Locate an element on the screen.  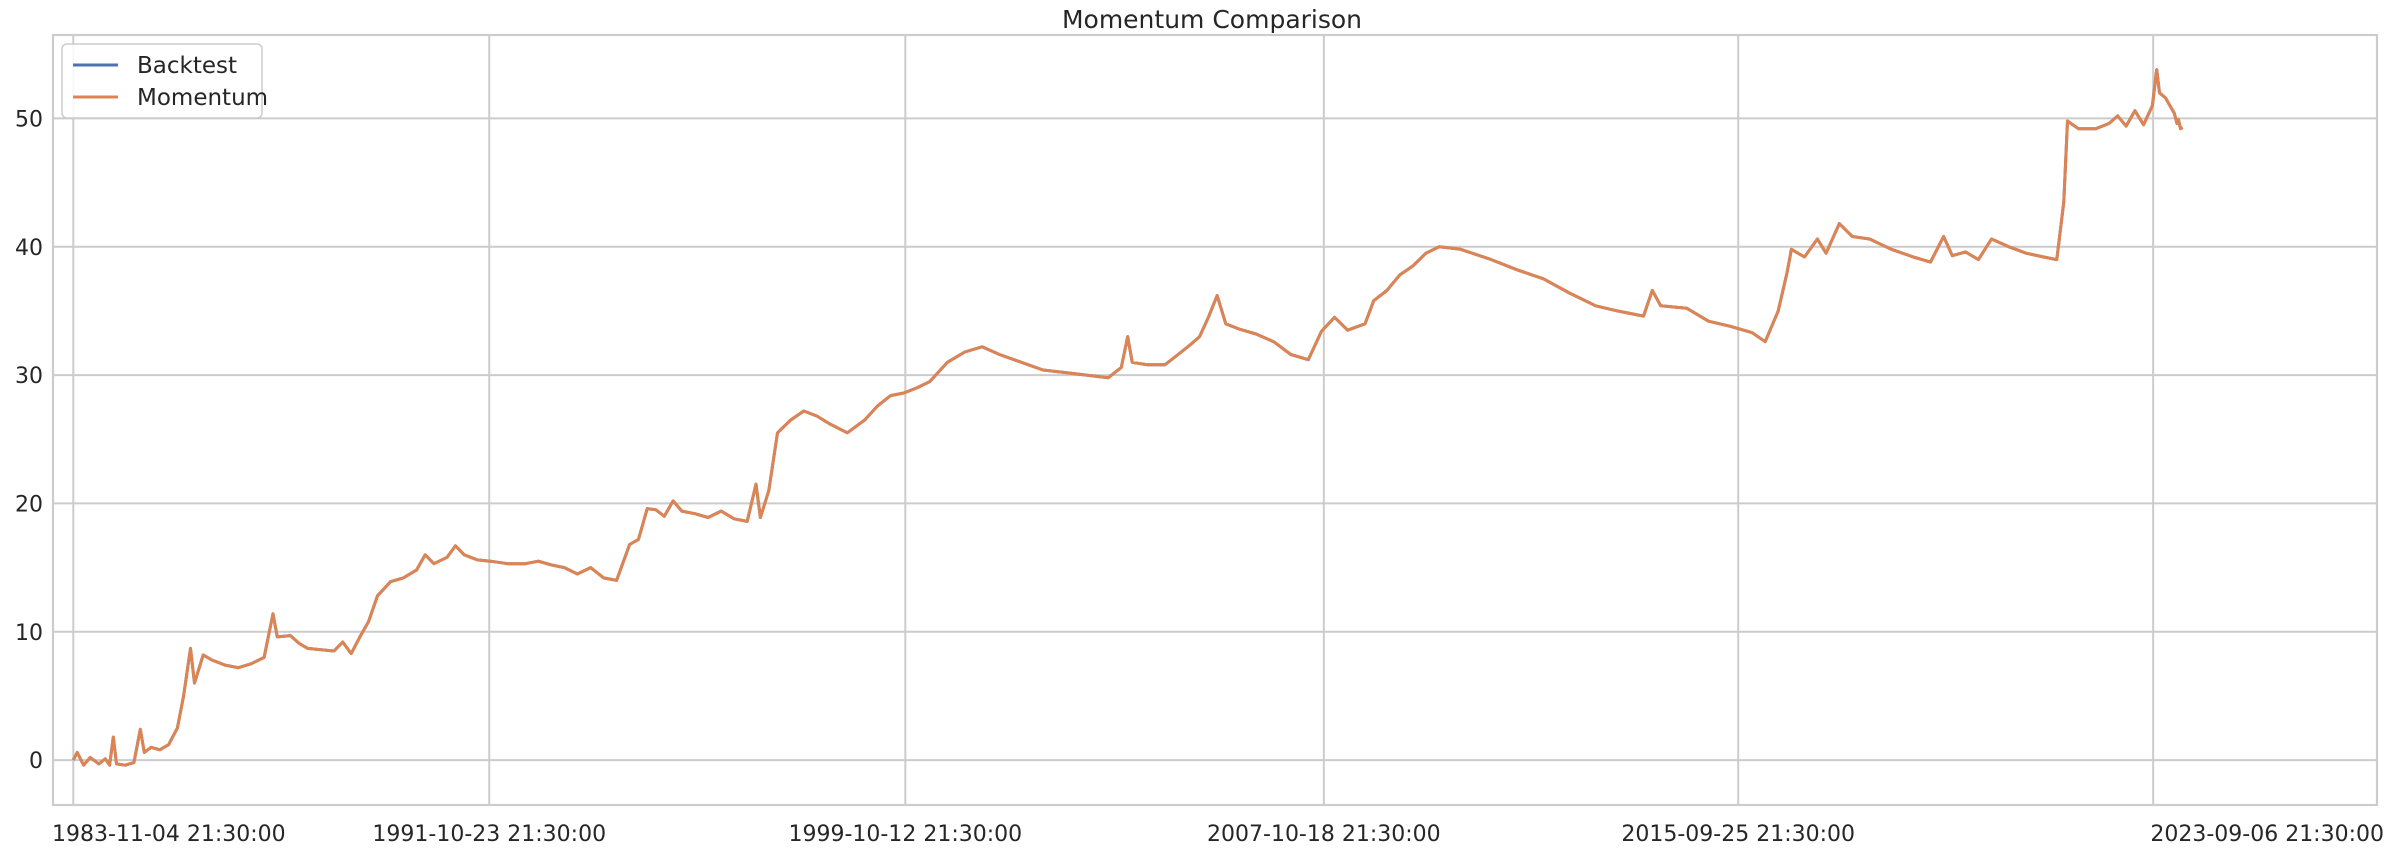
legend: Backtest Momentum is located at coordinates (164, 81).